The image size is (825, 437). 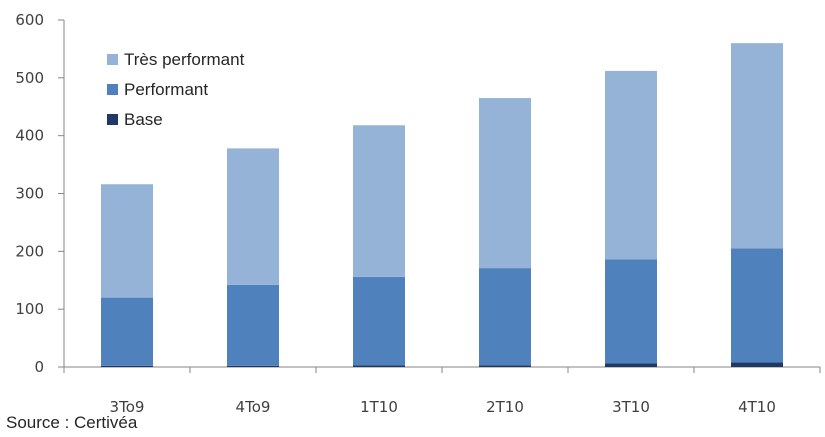 What do you see at coordinates (29, 251) in the screenshot?
I see `y-tick-label: 200` at bounding box center [29, 251].